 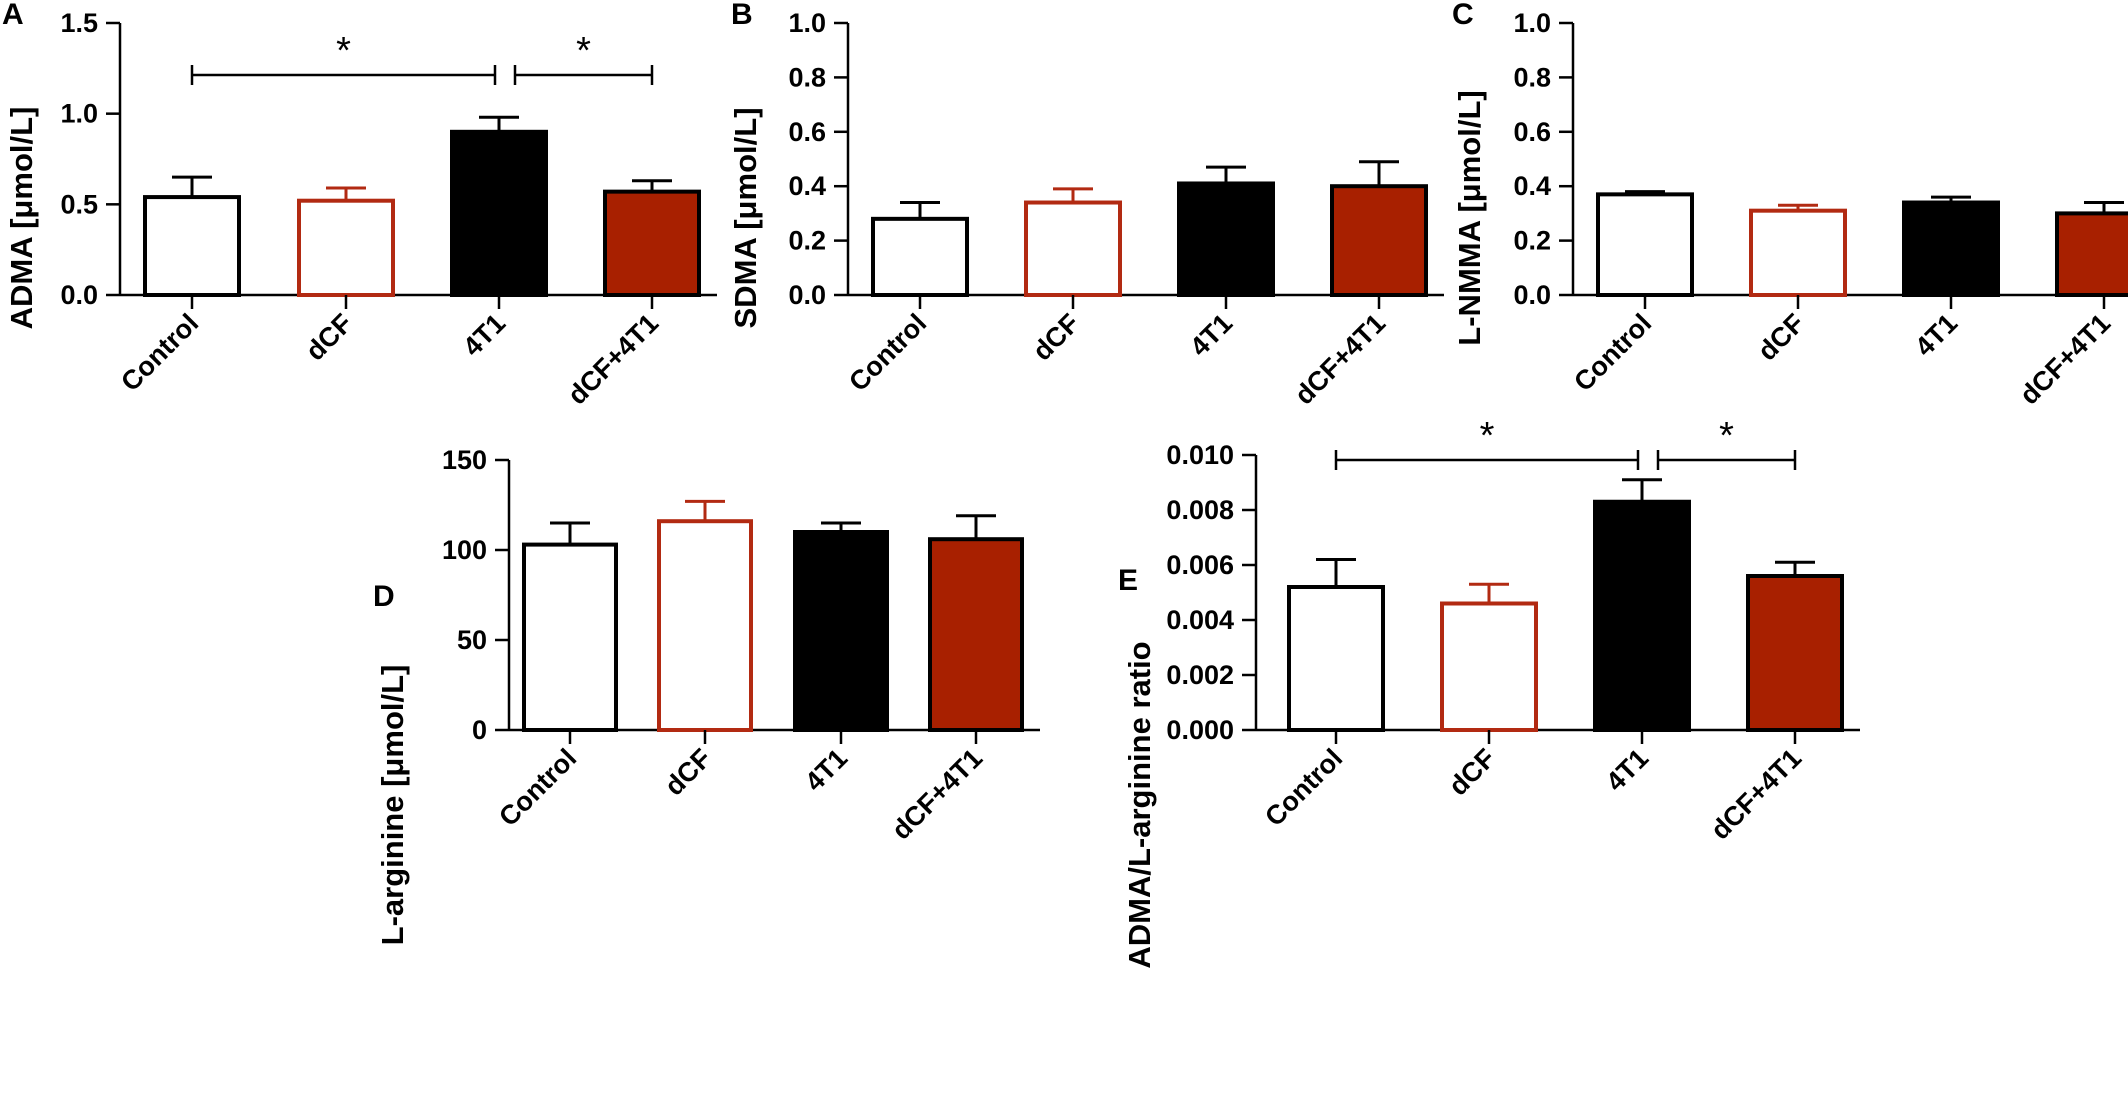 What do you see at coordinates (384, 596) in the screenshot?
I see `panel-letter-d: D` at bounding box center [384, 596].